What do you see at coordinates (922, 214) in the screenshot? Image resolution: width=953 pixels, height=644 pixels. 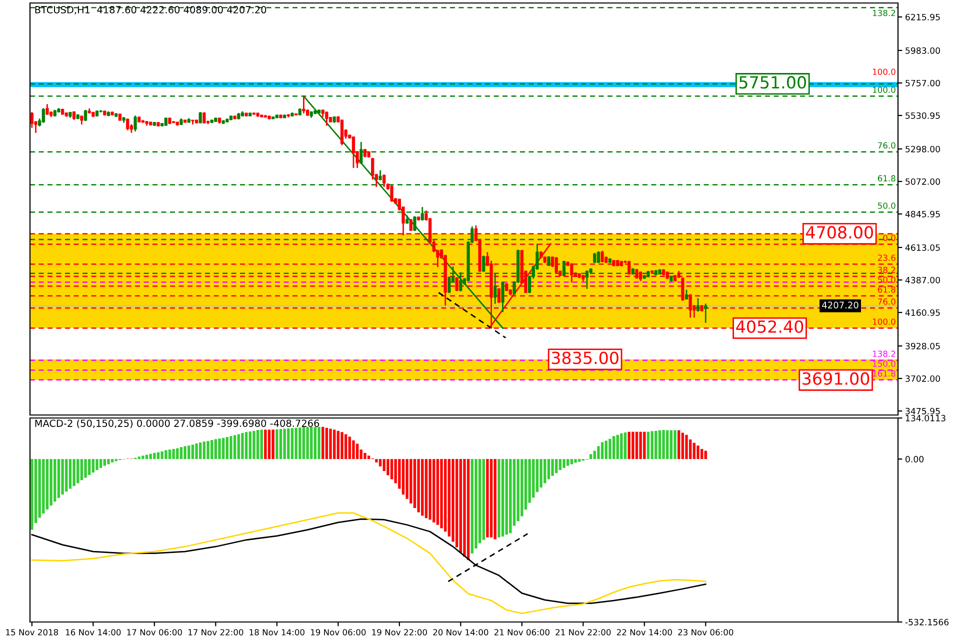 I see `y-tick-label: 4845.95` at bounding box center [922, 214].